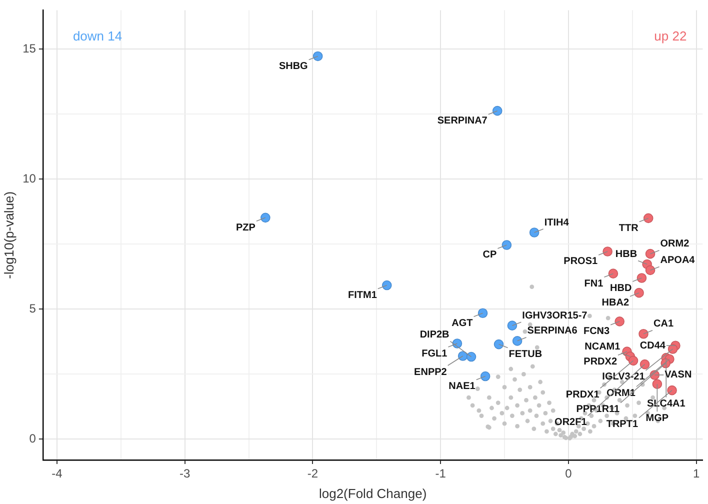 This screenshot has height=504, width=708. Describe the element at coordinates (678, 260) in the screenshot. I see `annotation: APOA4` at that location.